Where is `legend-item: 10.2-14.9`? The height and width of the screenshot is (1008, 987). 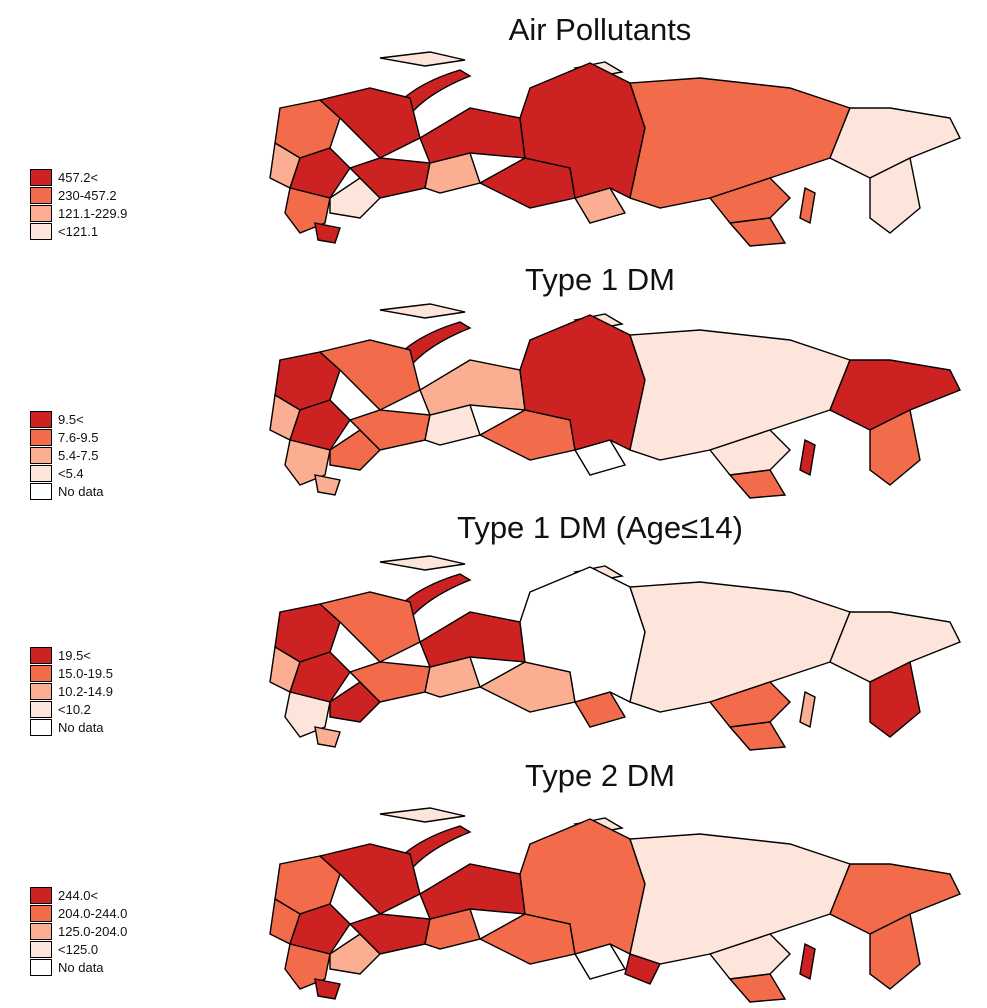
legend-item: 10.2-14.9 is located at coordinates (71, 691).